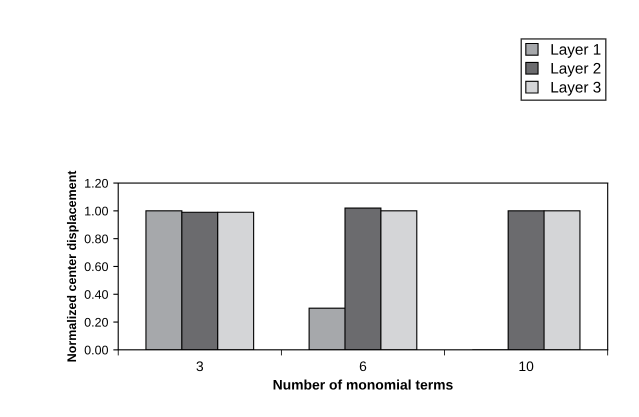  Describe the element at coordinates (576, 51) in the screenshot. I see `legend-label: Layer 1` at that location.